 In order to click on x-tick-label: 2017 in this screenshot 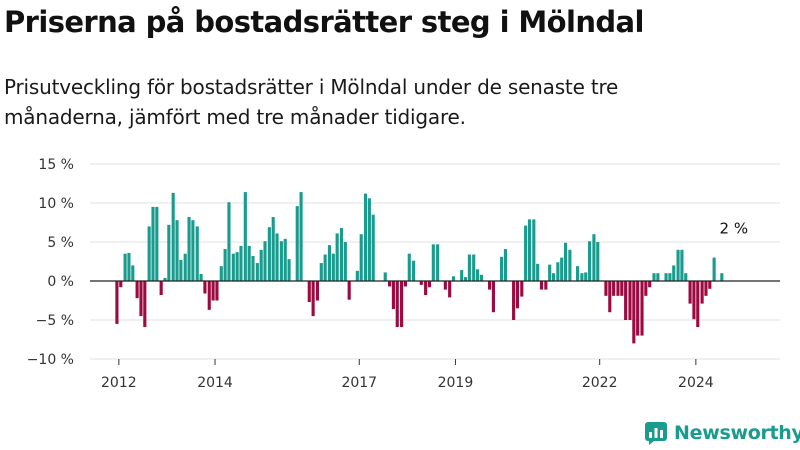, I will do `click(359, 383)`.